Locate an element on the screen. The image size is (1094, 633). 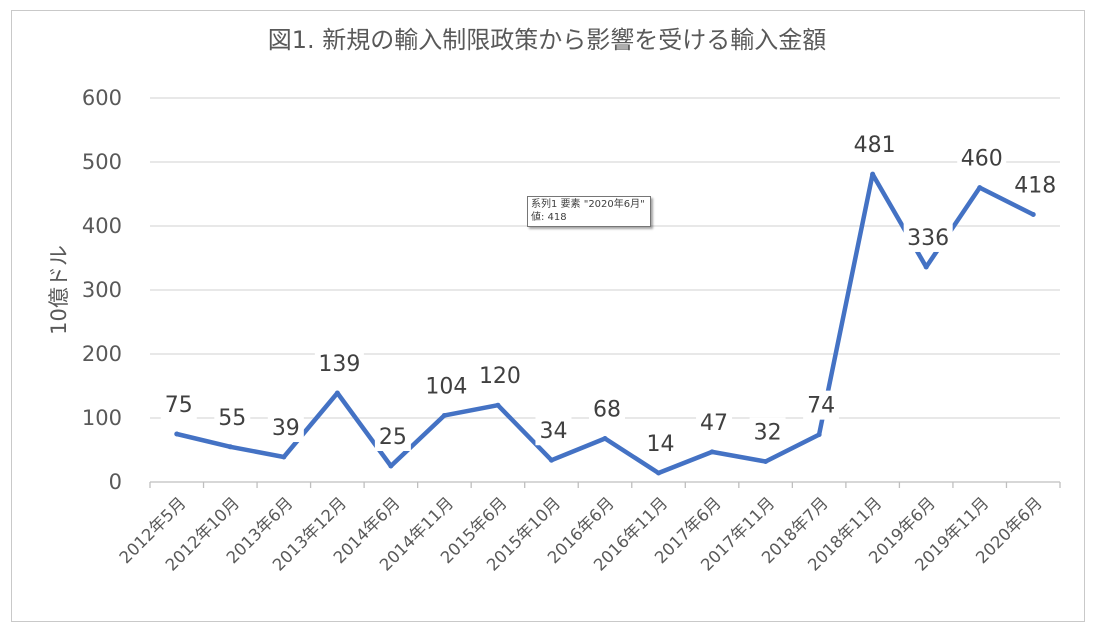
data-label: 120 is located at coordinates (500, 376).